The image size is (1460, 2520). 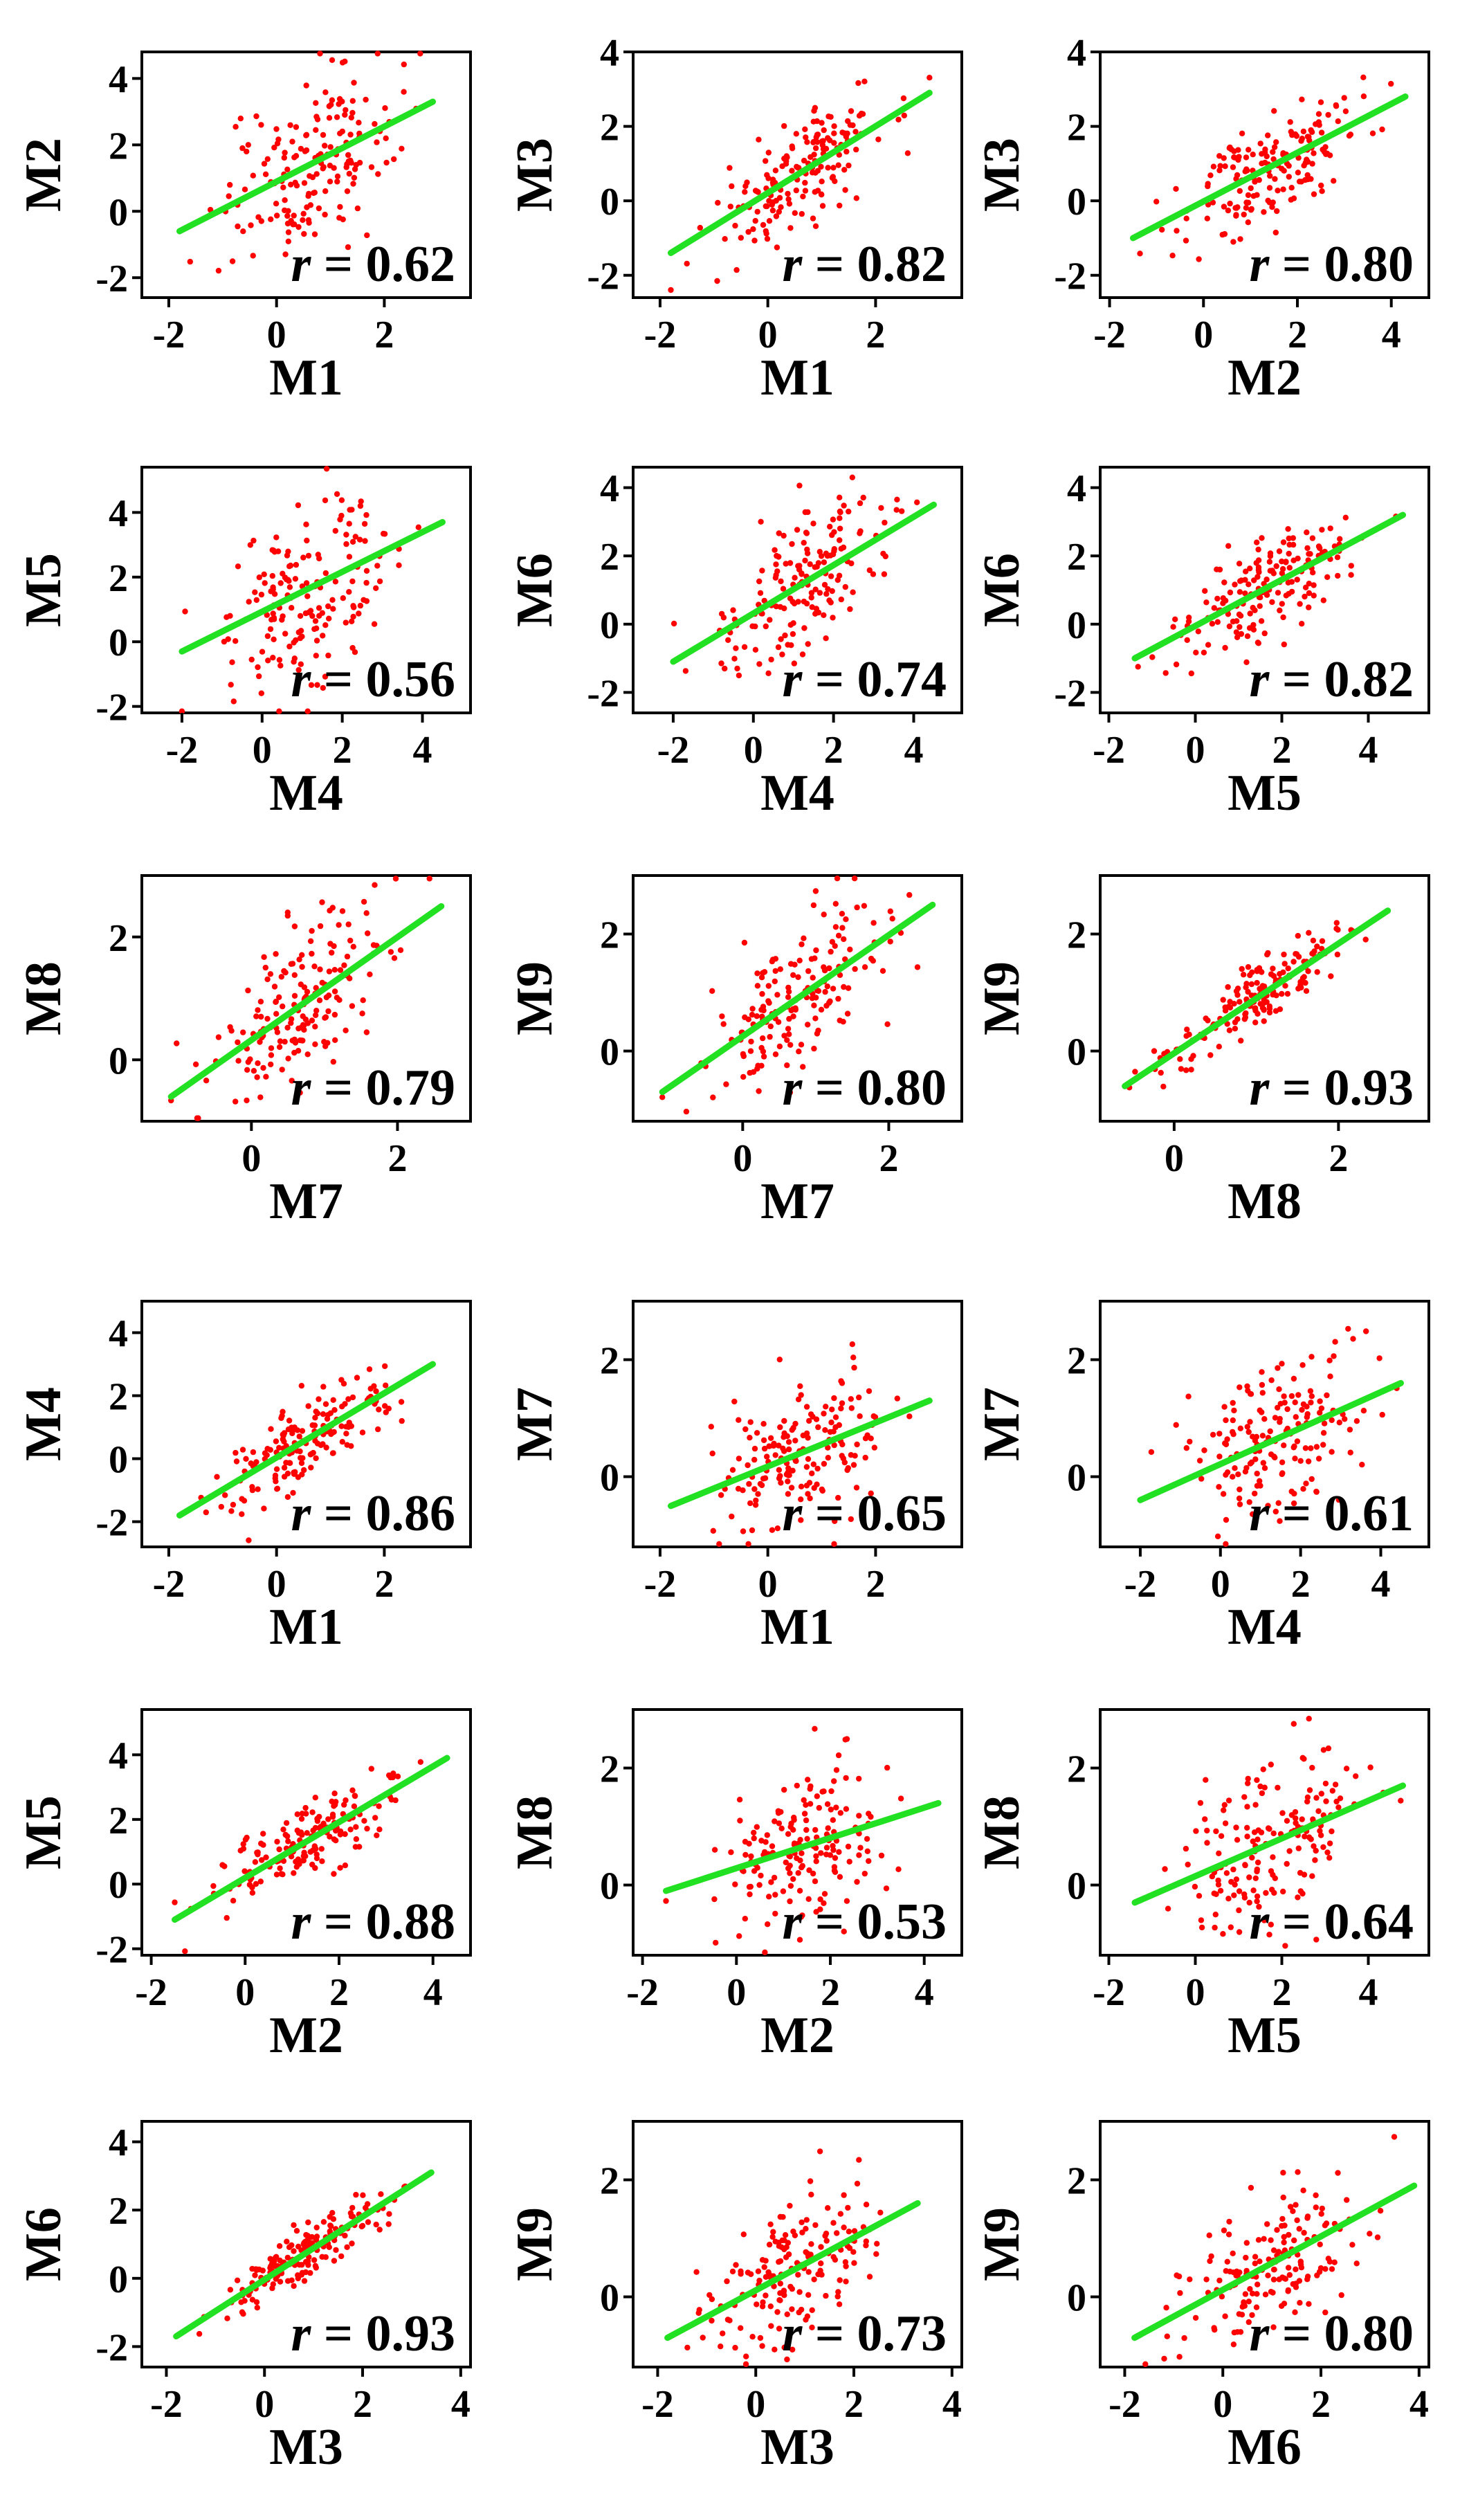 What do you see at coordinates (301, 1453) in the screenshot?
I see `scatter-points` at bounding box center [301, 1453].